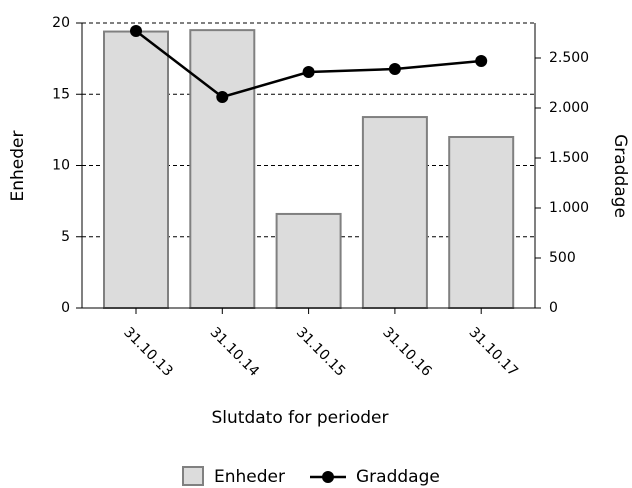  I want to click on y2-tick-label: 2.500, so click(569, 58).